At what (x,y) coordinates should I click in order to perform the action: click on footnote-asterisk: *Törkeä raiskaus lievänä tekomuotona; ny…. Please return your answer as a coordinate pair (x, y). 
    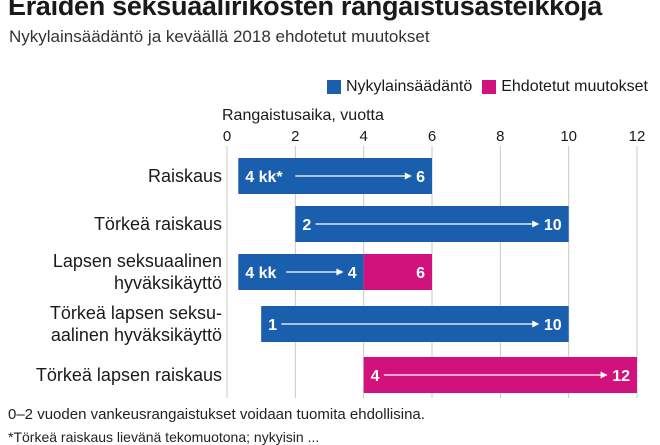
    Looking at the image, I should click on (164, 437).